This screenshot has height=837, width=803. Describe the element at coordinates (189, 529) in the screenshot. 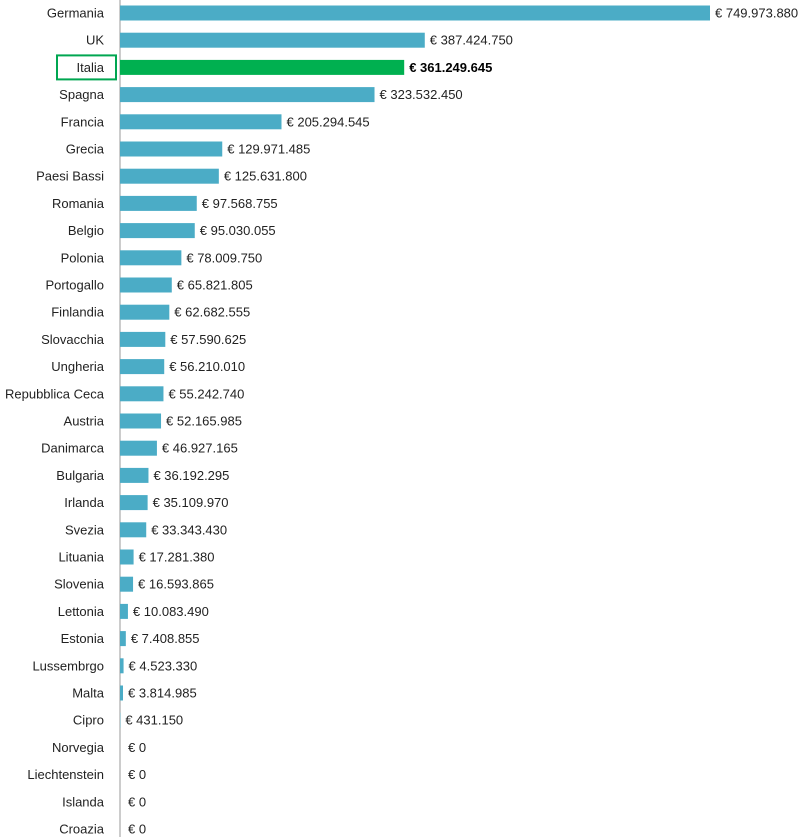

I see `value-label: € 33.343.430` at that location.